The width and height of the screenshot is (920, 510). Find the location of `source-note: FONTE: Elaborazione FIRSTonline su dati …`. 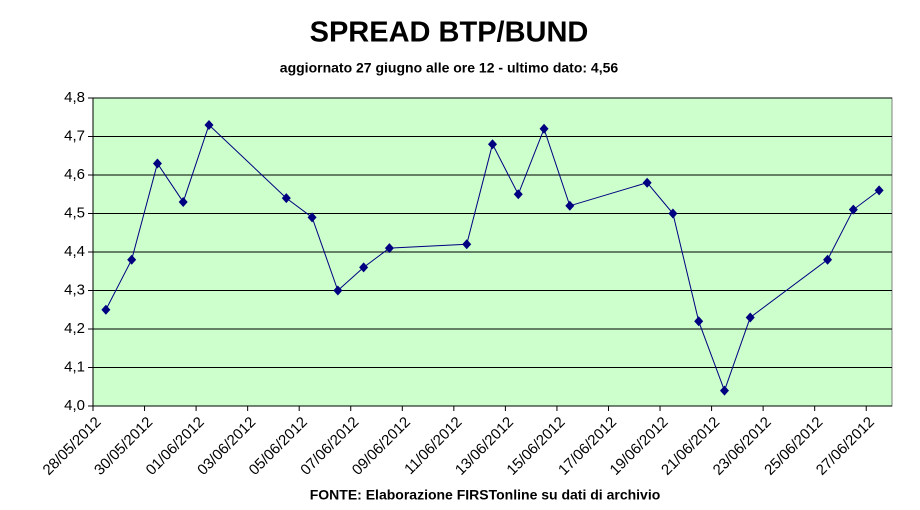

source-note: FONTE: Elaborazione FIRSTonline su dati … is located at coordinates (485, 495).